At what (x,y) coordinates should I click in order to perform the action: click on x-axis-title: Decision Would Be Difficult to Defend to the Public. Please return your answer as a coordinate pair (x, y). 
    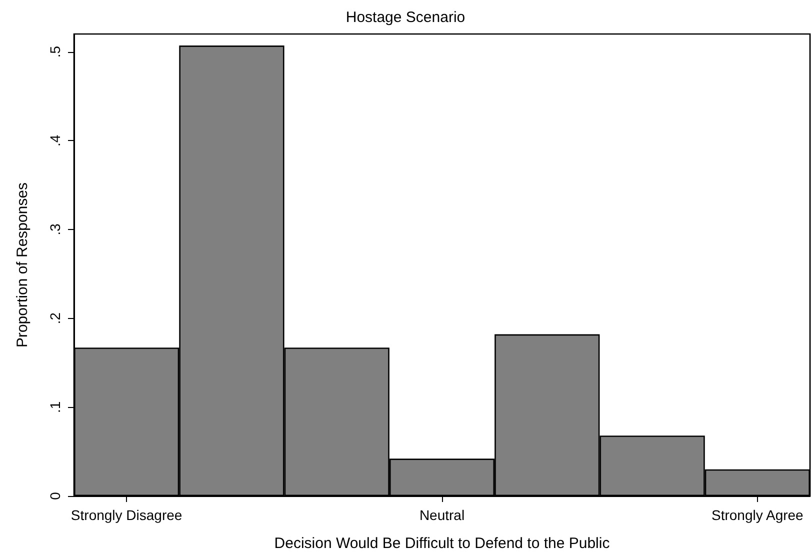
    Looking at the image, I should click on (442, 543).